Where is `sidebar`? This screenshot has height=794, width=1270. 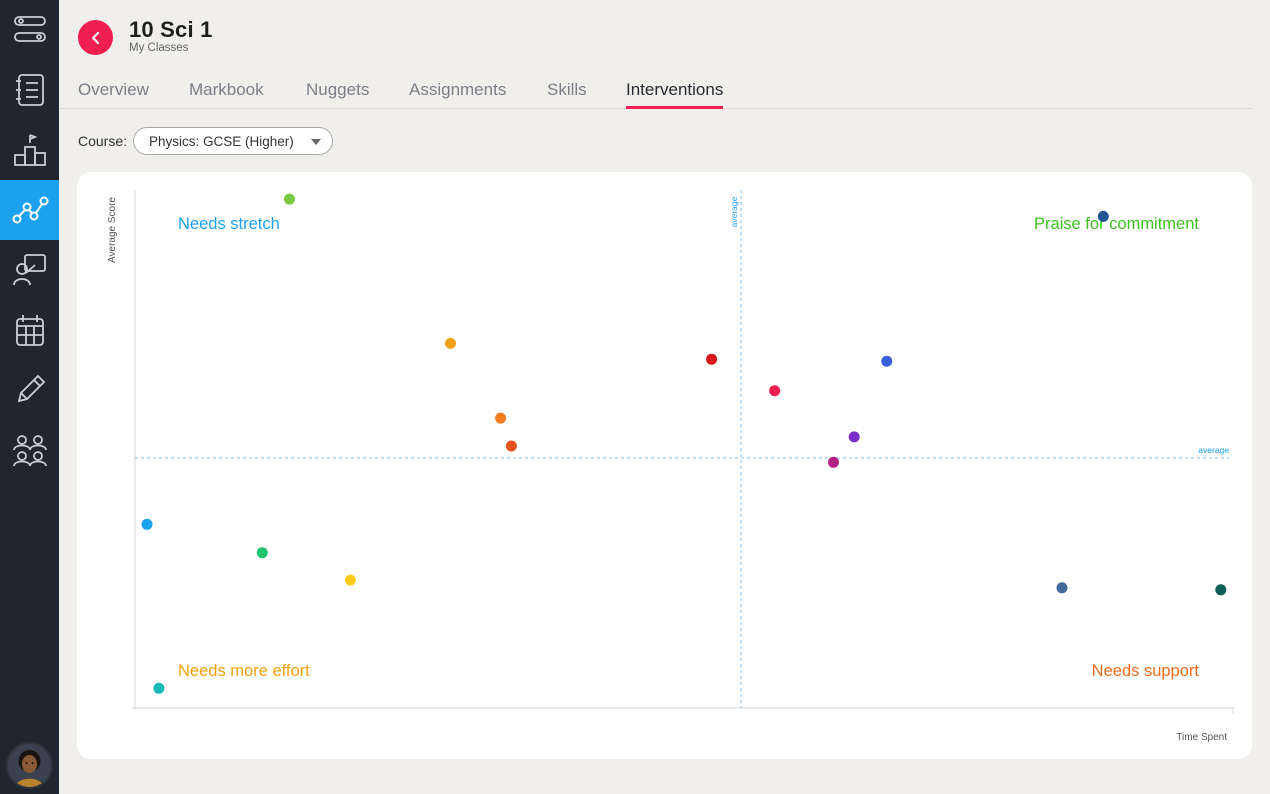
sidebar is located at coordinates (29, 397).